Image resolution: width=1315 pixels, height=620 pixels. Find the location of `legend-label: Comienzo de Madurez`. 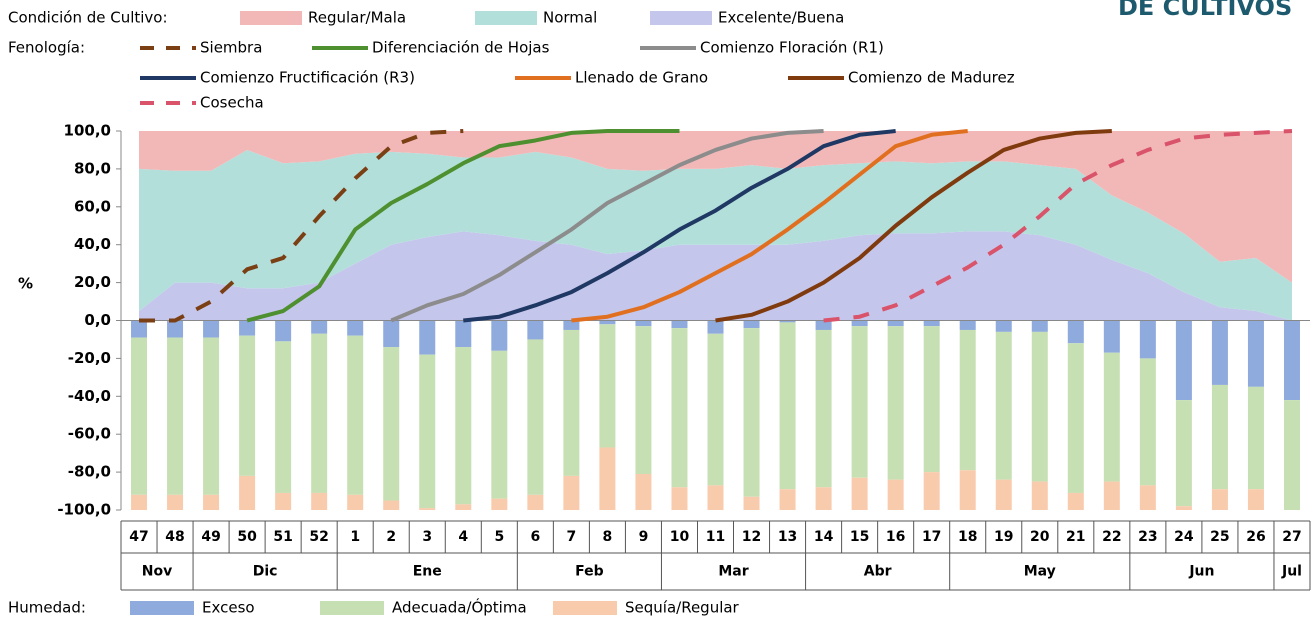

legend-label: Comienzo de Madurez is located at coordinates (931, 78).